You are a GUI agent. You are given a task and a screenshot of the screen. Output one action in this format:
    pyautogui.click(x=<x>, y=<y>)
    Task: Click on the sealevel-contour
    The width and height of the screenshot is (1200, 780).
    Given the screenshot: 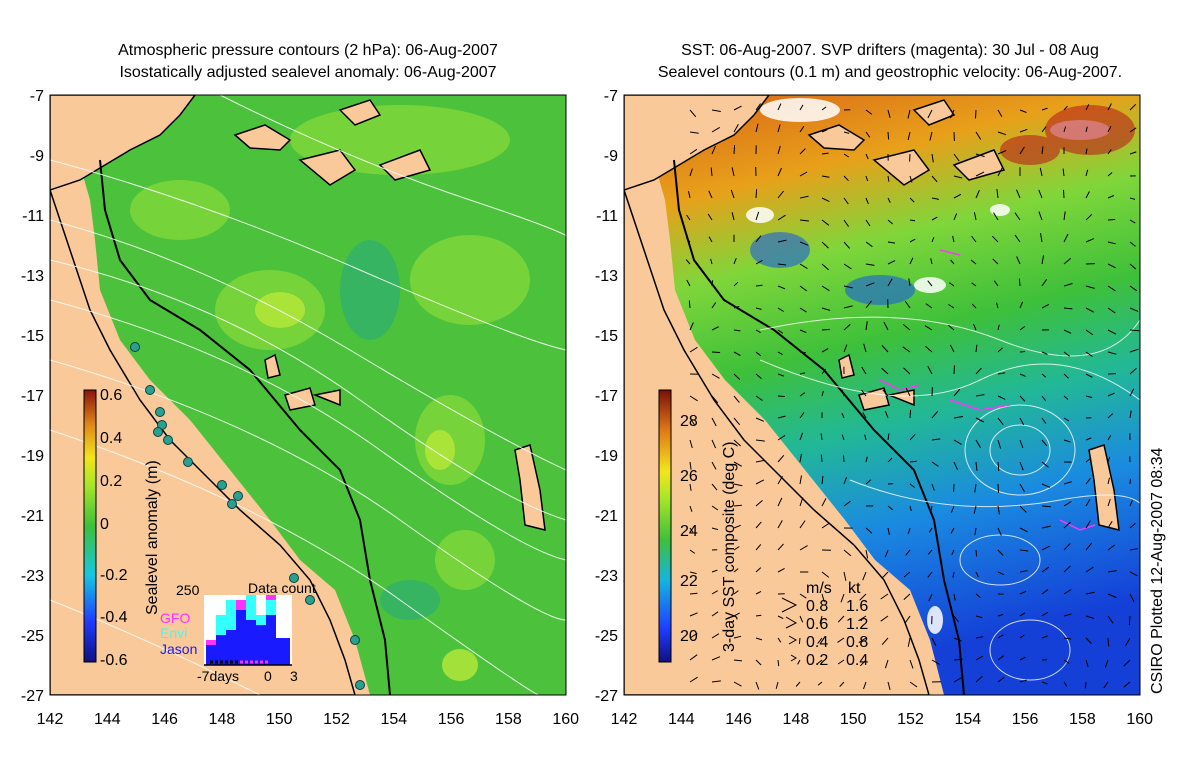 What is the action you would take?
    pyautogui.click(x=949, y=380)
    